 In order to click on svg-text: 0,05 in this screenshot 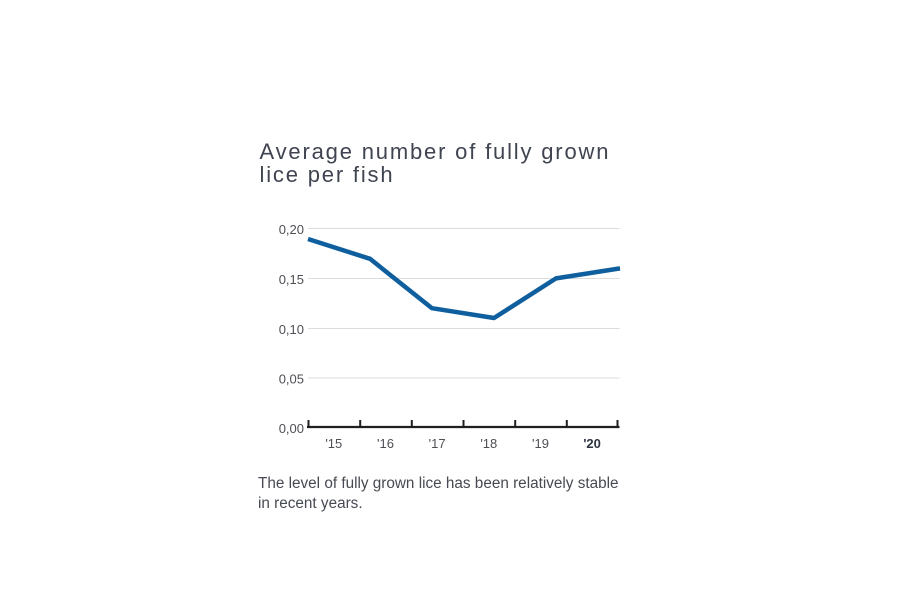, I will do `click(291, 379)`.